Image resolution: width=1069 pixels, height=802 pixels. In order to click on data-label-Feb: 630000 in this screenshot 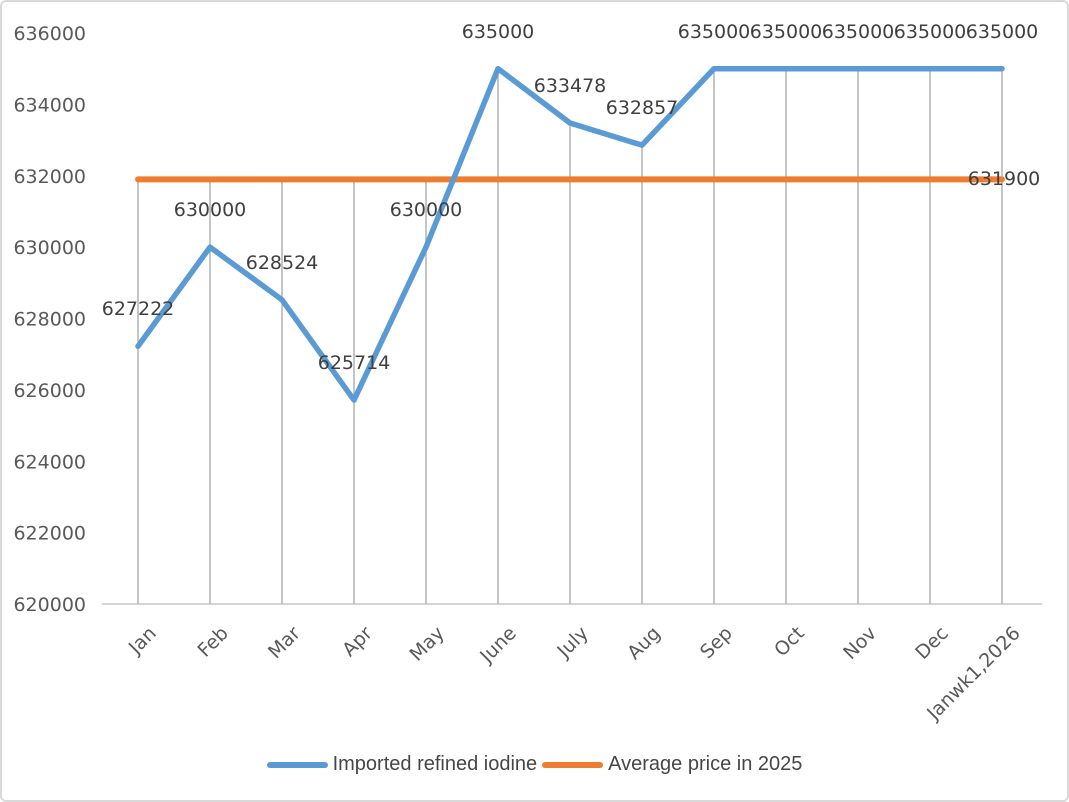, I will do `click(210, 210)`.